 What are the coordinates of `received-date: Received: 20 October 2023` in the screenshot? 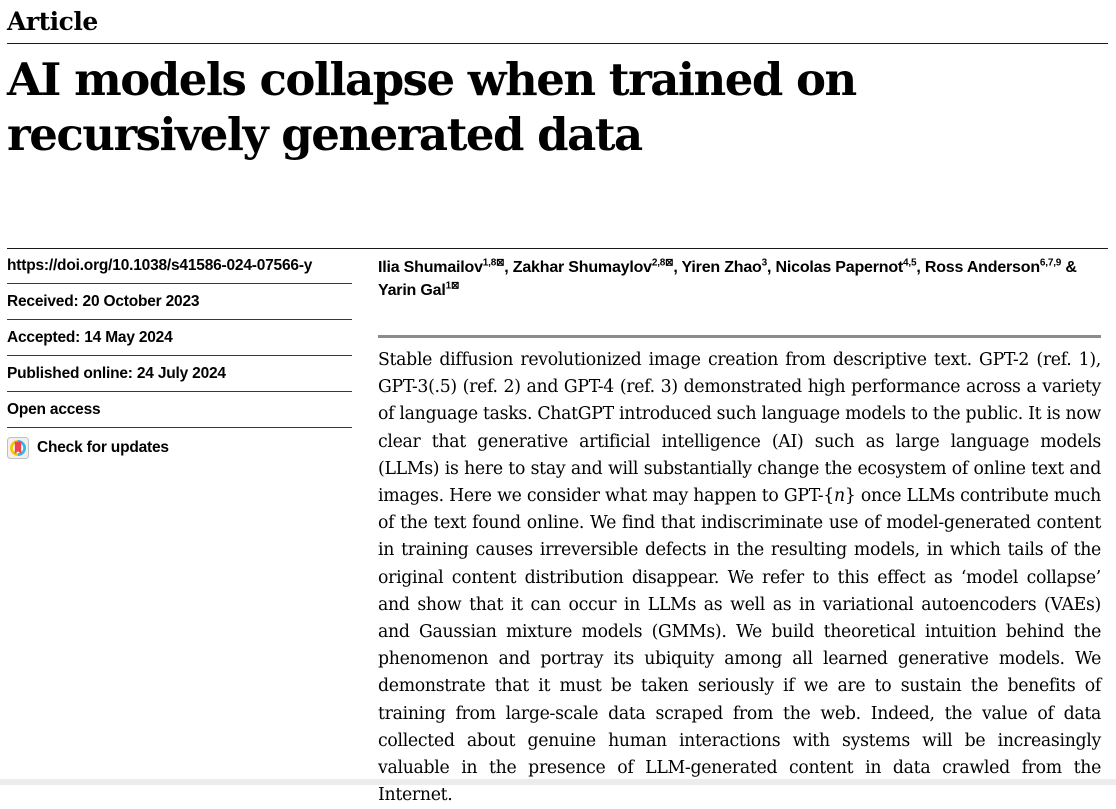 It's located at (179, 302).